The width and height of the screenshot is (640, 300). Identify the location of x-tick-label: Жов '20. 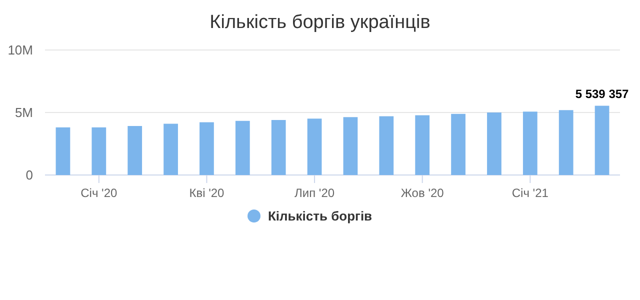
(422, 193).